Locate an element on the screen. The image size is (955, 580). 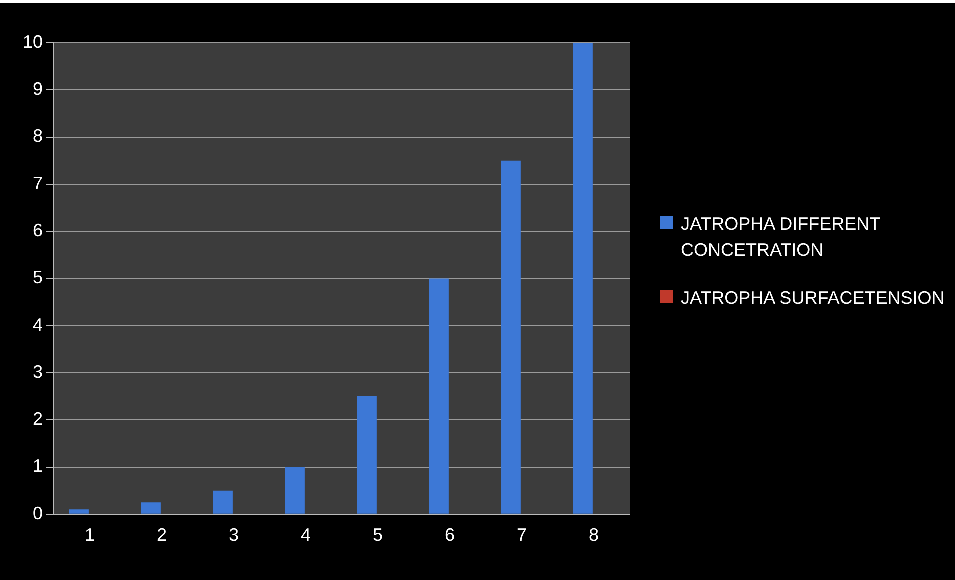
x-tick-label: 8 is located at coordinates (594, 535).